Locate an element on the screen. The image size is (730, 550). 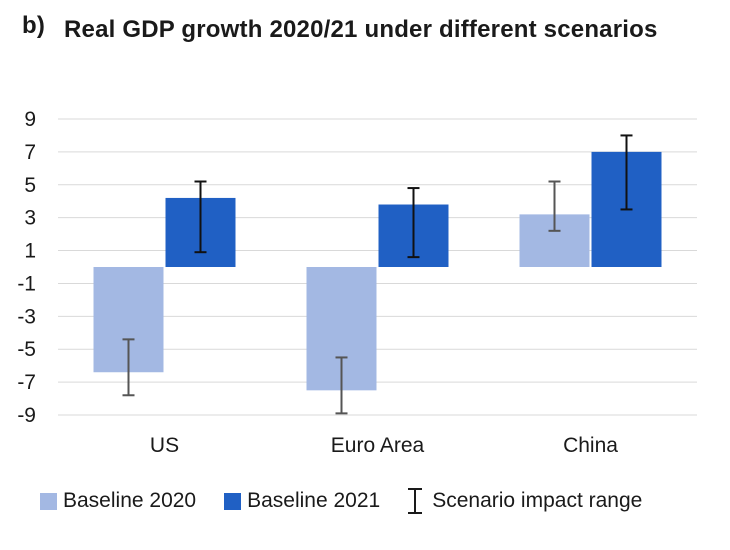
y-tick-label: -9 is located at coordinates (26, 415).